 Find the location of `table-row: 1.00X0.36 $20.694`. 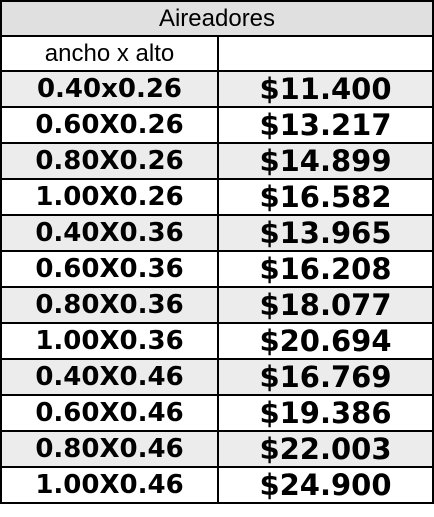

table-row: 1.00X0.36 $20.694 is located at coordinates (217, 341).